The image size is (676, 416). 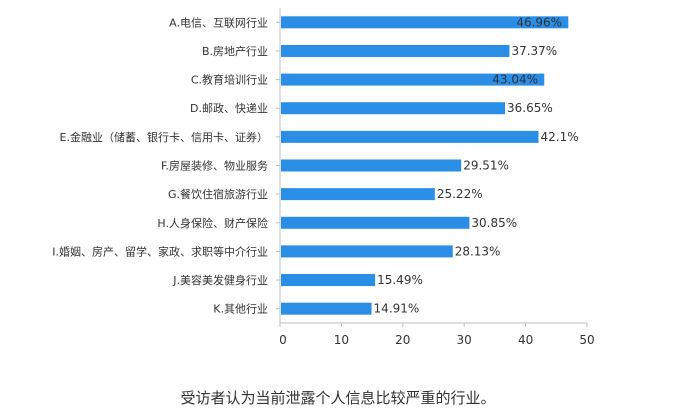 What do you see at coordinates (214, 166) in the screenshot?
I see `category-label: F.房屋装修、物业服务` at bounding box center [214, 166].